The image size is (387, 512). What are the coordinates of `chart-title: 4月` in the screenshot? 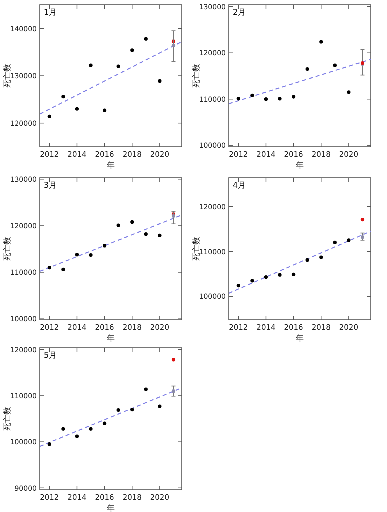 It's located at (239, 185).